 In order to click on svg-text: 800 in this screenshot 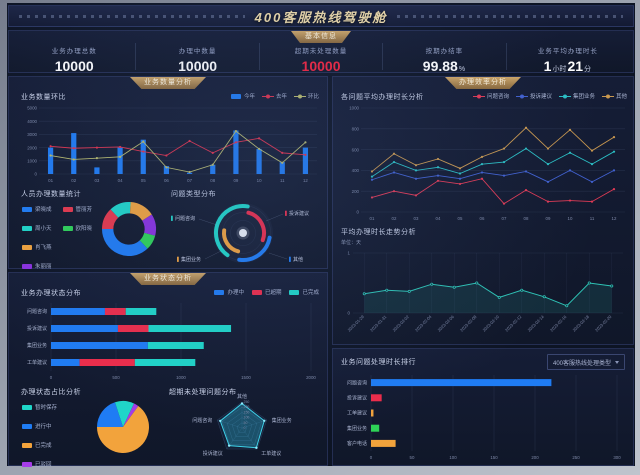, I will do `click(356, 129)`.